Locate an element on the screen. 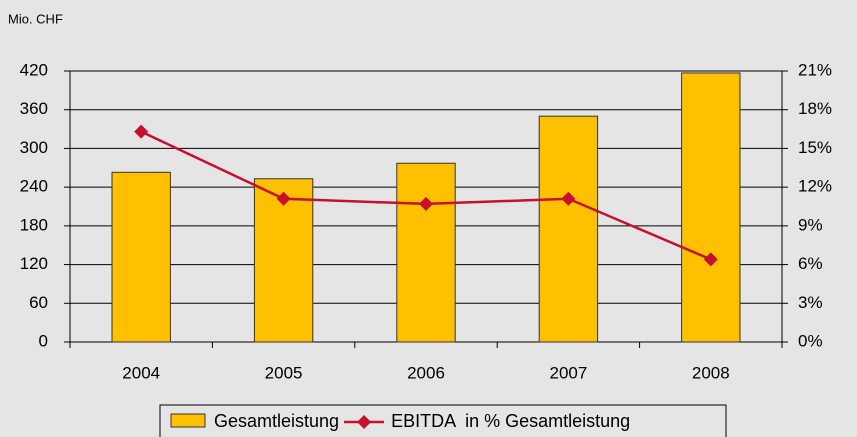  y2-tick-label: 3% is located at coordinates (810, 302).